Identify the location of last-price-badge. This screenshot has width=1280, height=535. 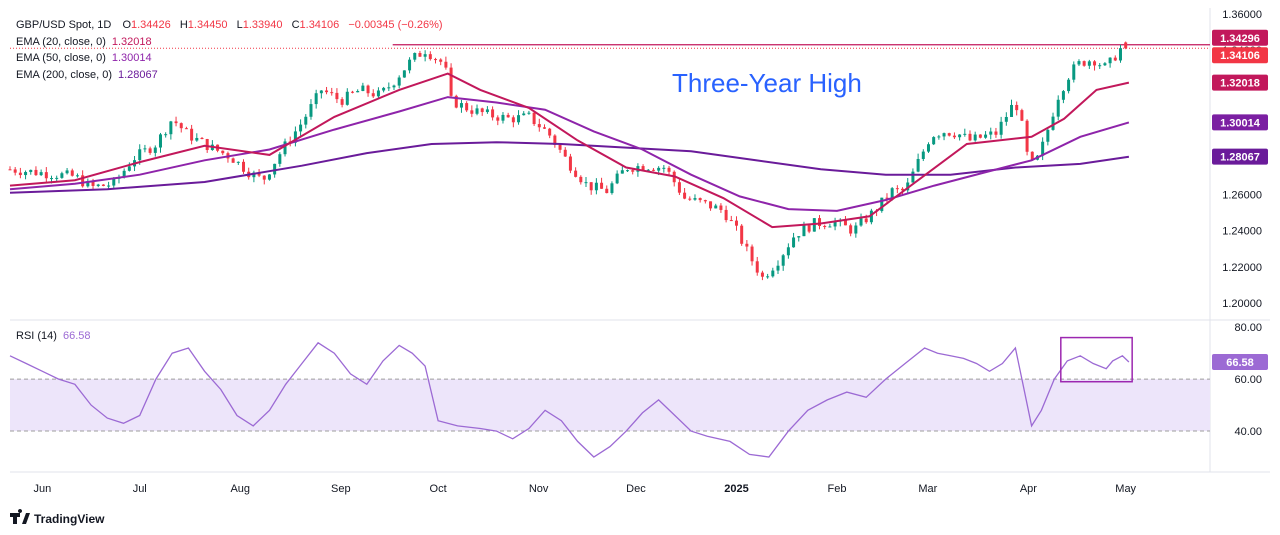
(1240, 55).